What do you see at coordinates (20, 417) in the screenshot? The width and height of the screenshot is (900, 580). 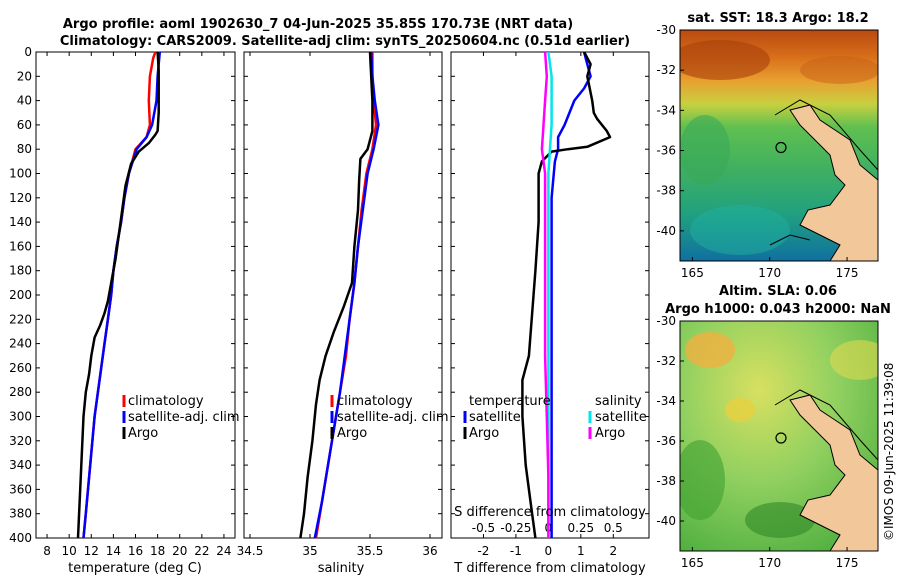 I see `y-tick-label: 300` at bounding box center [20, 417].